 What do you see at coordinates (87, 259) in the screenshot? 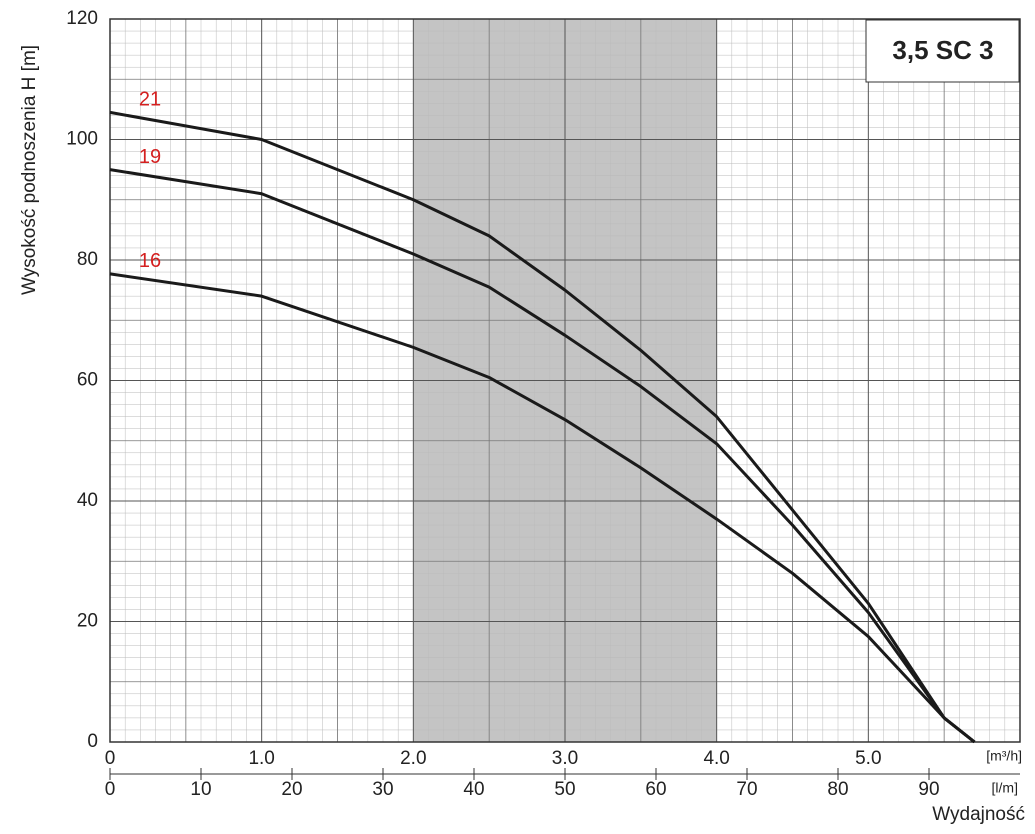
I see `y-tick-label: 80` at bounding box center [87, 259].